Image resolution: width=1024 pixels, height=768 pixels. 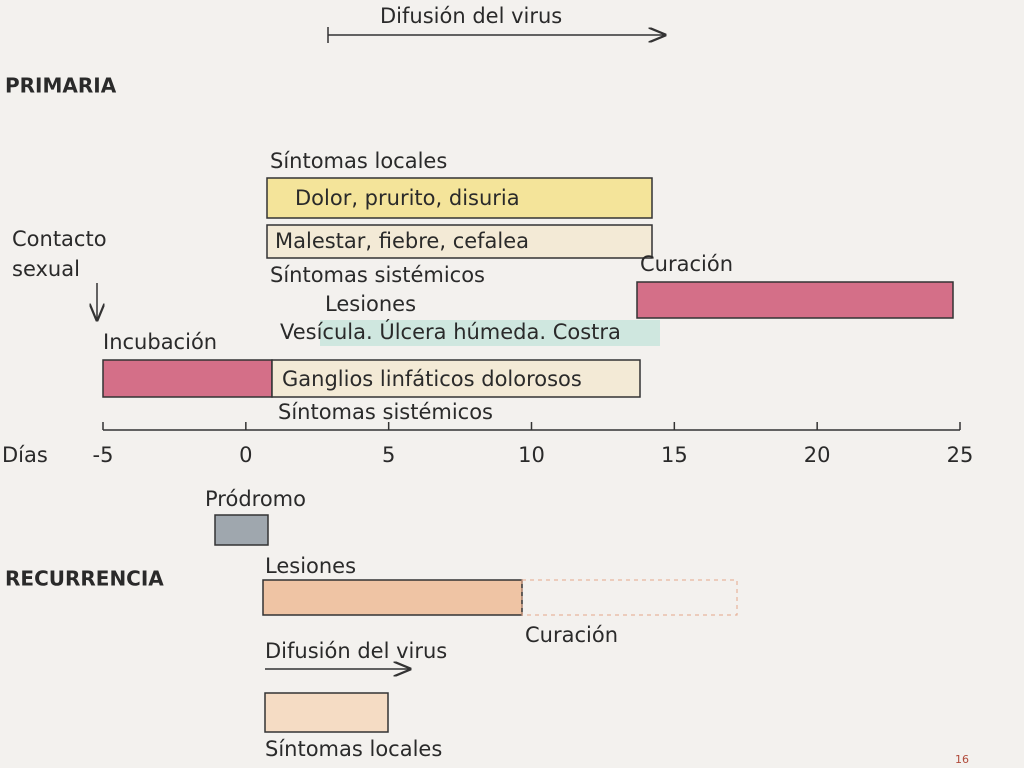 I want to click on box-label: Dolor, prurito, disuria, so click(x=407, y=198).